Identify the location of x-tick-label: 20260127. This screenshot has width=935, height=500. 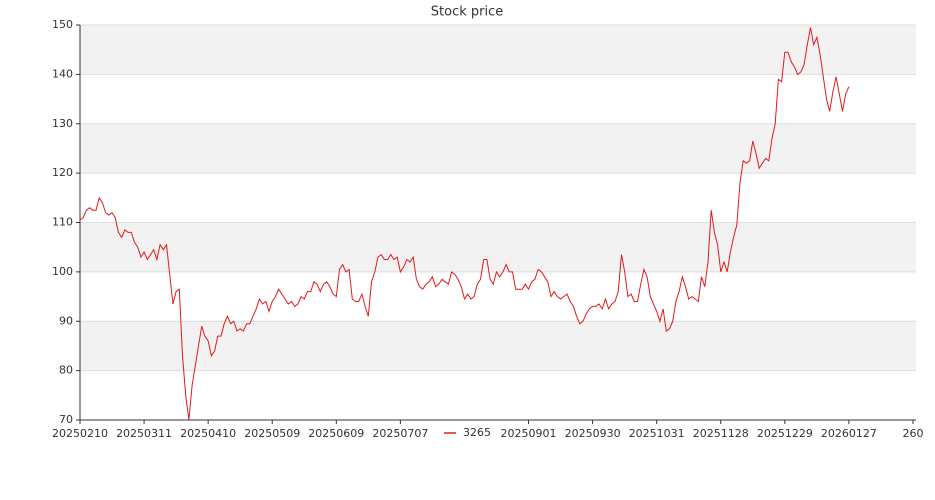
(849, 433).